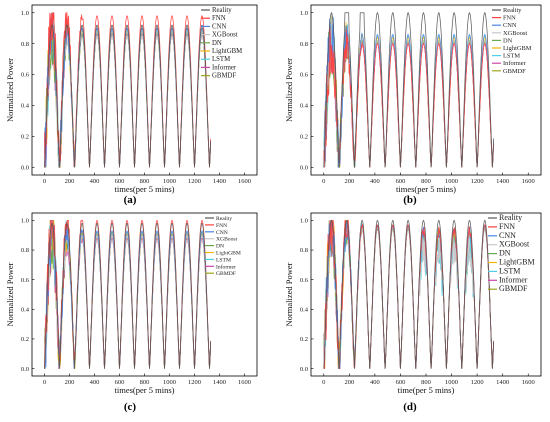  Describe the element at coordinates (408, 97) in the screenshot. I see `series-line-fnn` at that location.